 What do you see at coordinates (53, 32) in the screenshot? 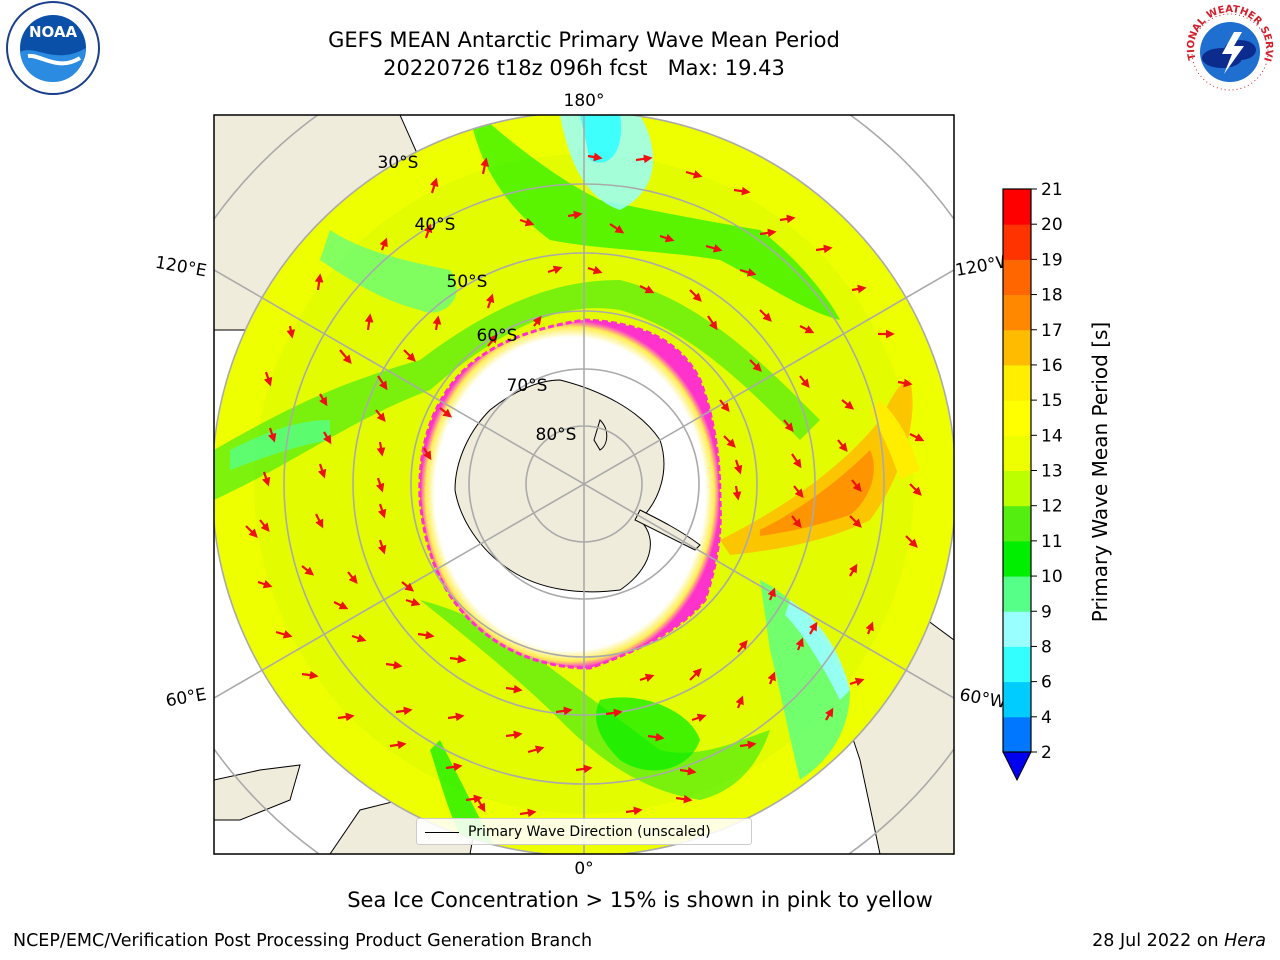
I see `noaa-logo-text: NOAA` at bounding box center [53, 32].